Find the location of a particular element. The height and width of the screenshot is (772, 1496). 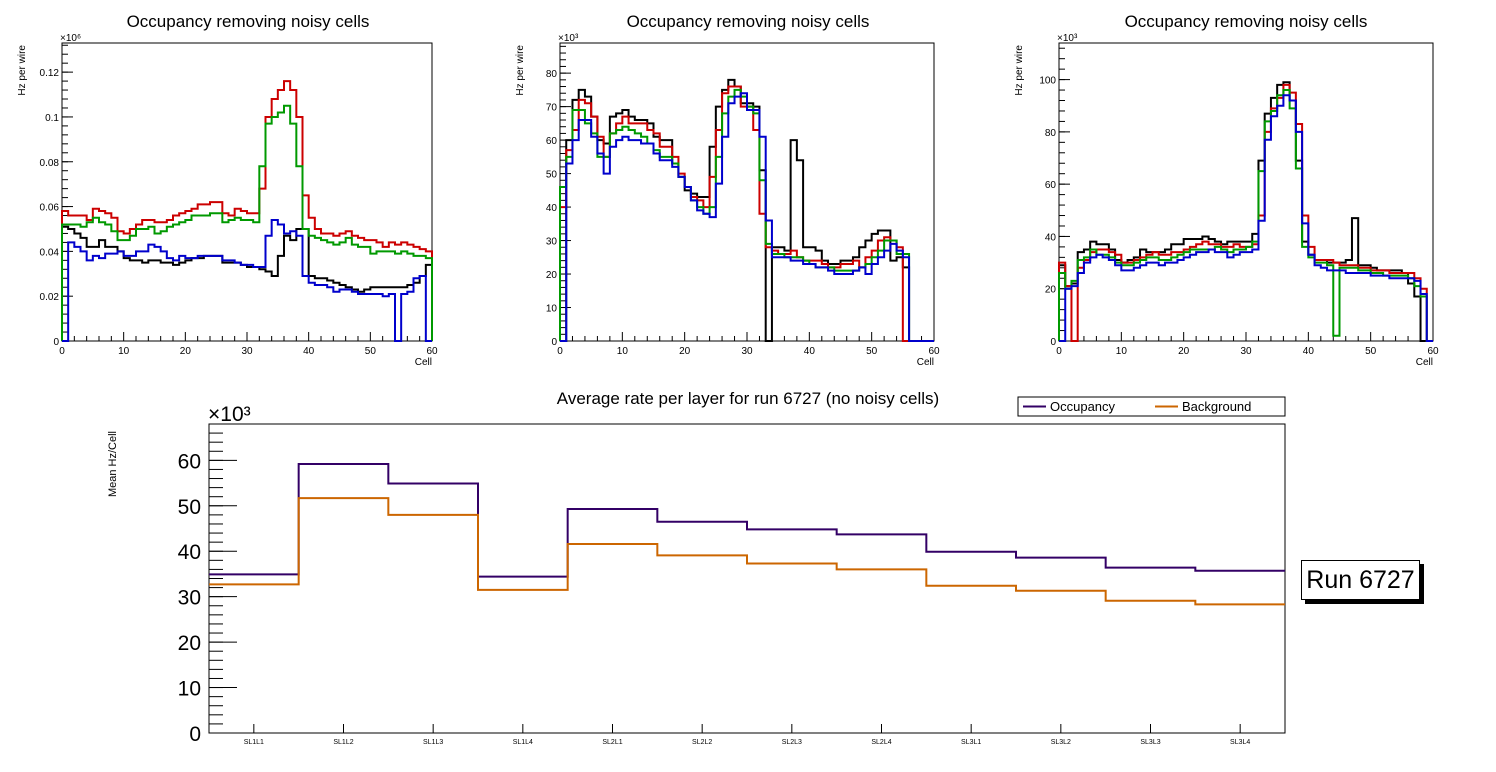

x-tick-label: SL3L2 is located at coordinates (1061, 742).